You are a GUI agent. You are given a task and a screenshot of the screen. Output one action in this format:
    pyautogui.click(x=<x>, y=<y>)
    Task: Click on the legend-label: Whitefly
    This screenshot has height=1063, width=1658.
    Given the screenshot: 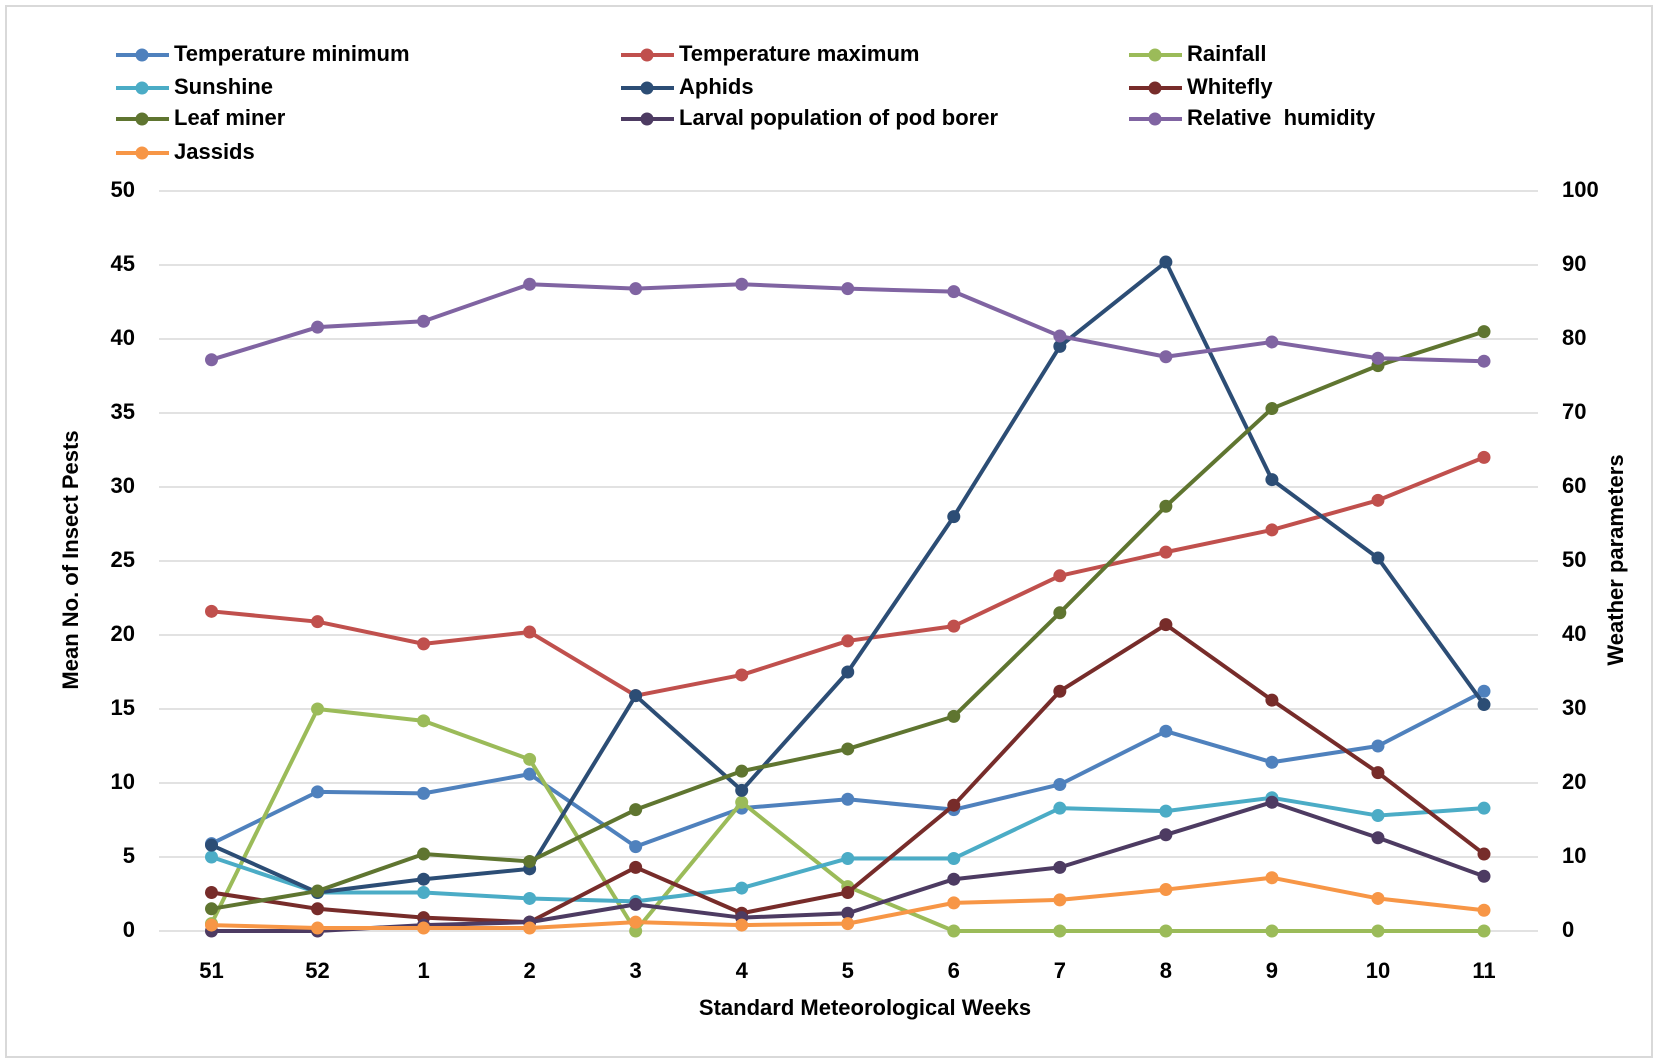 What is the action you would take?
    pyautogui.click(x=1230, y=86)
    